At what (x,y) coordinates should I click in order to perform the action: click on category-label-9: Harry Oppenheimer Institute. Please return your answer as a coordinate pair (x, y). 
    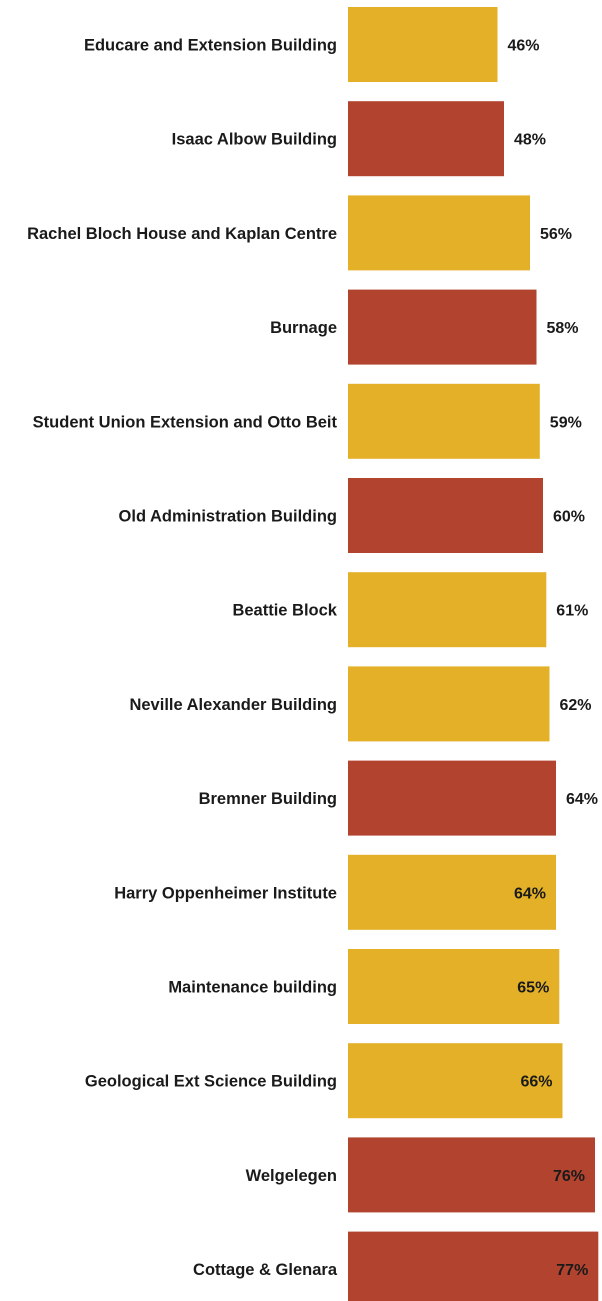
    Looking at the image, I should click on (225, 893).